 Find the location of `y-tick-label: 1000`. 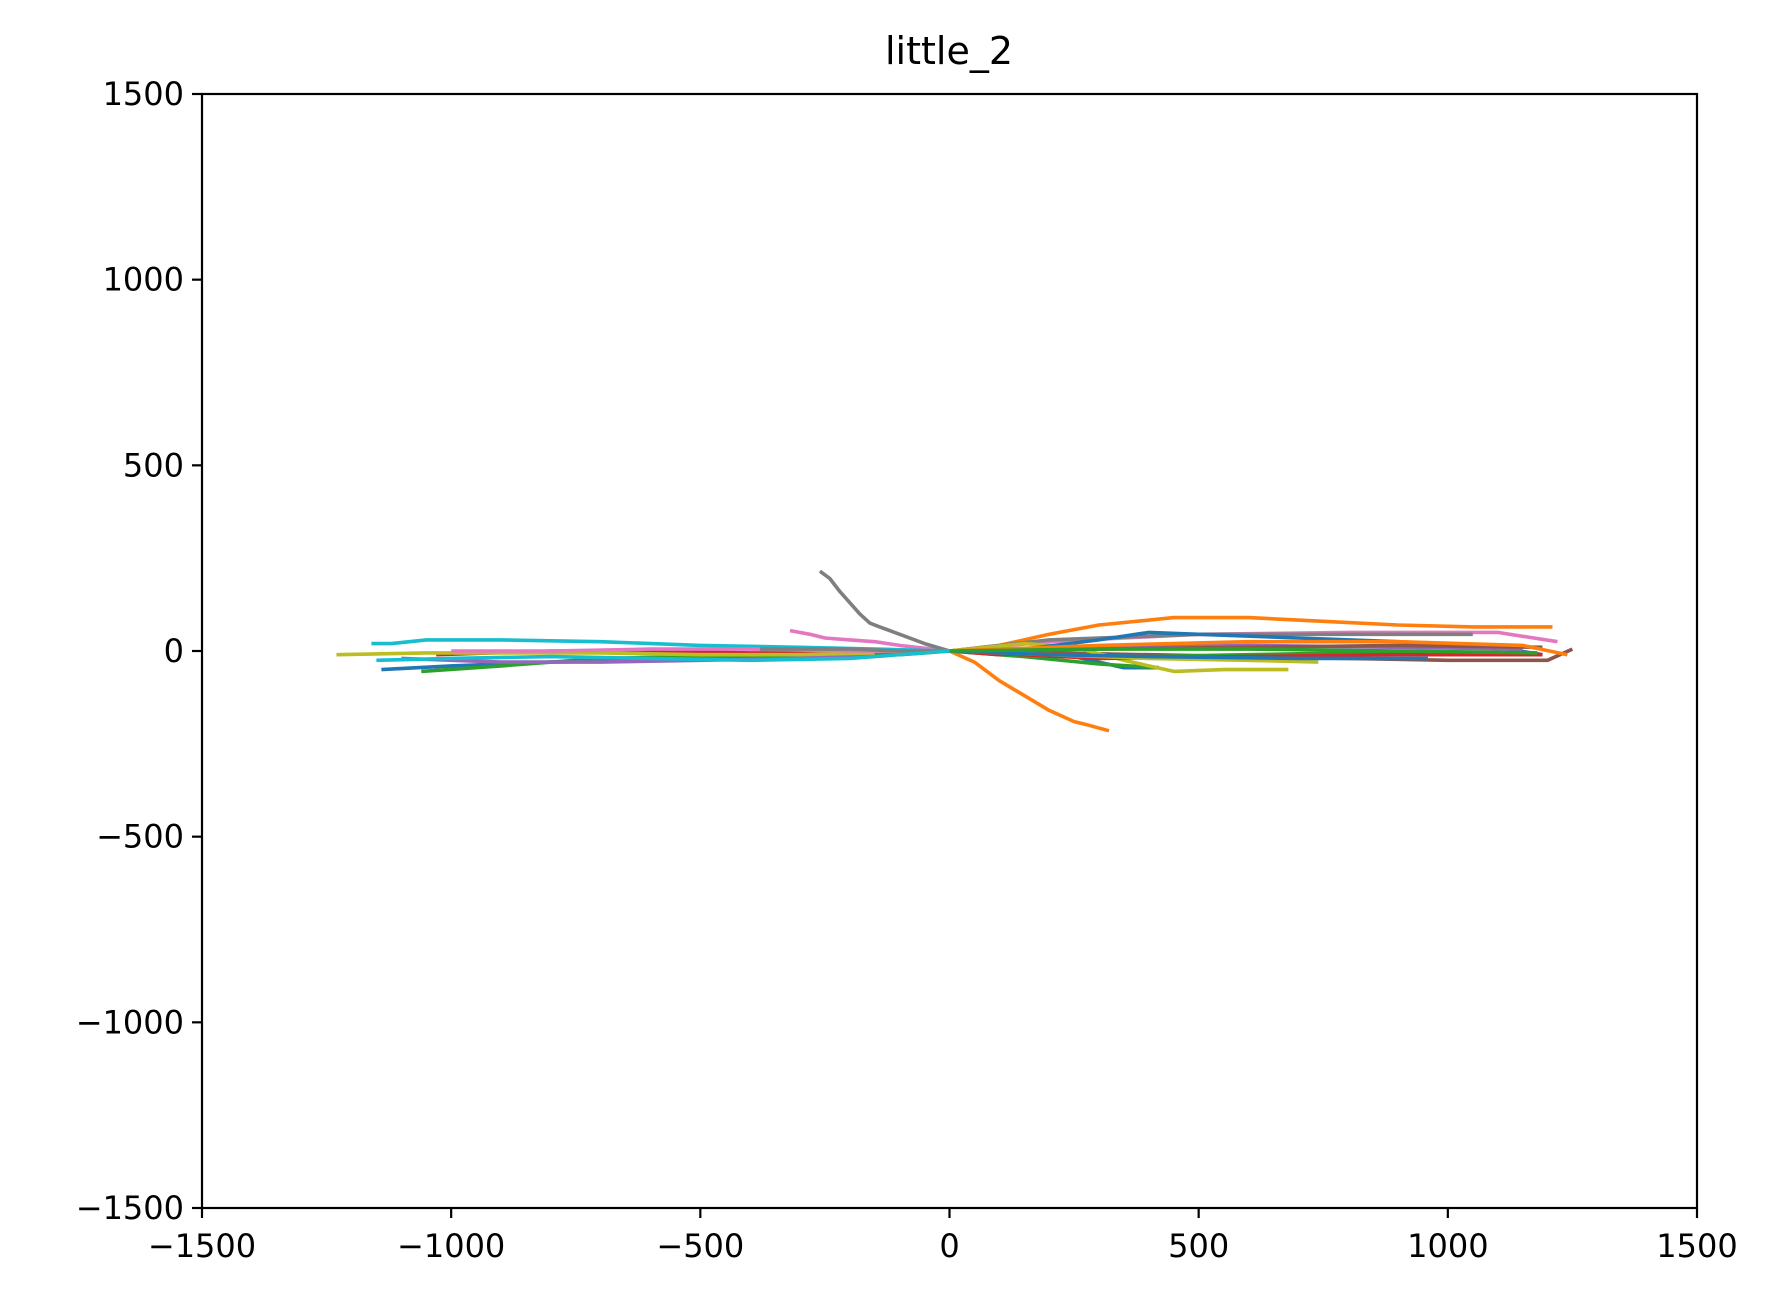

y-tick-label: 1000 is located at coordinates (143, 280).